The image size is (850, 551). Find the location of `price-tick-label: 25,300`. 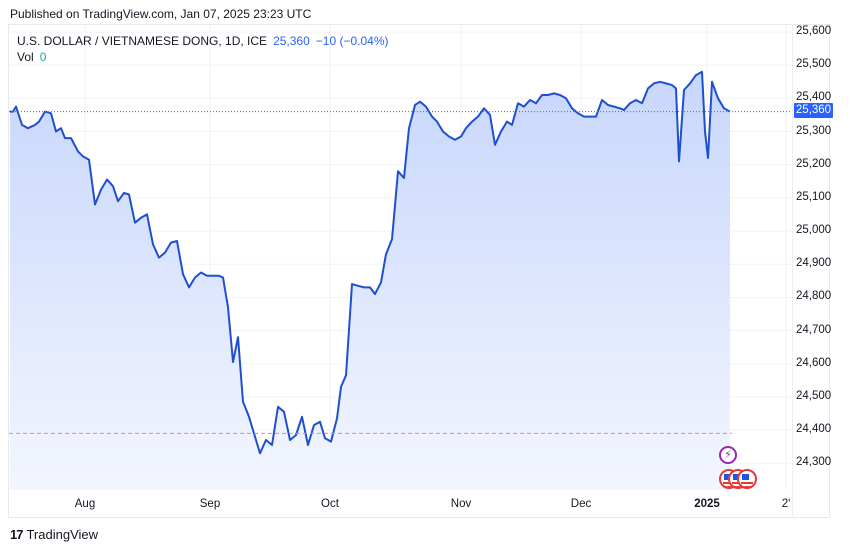

price-tick-label: 25,300 is located at coordinates (814, 130).